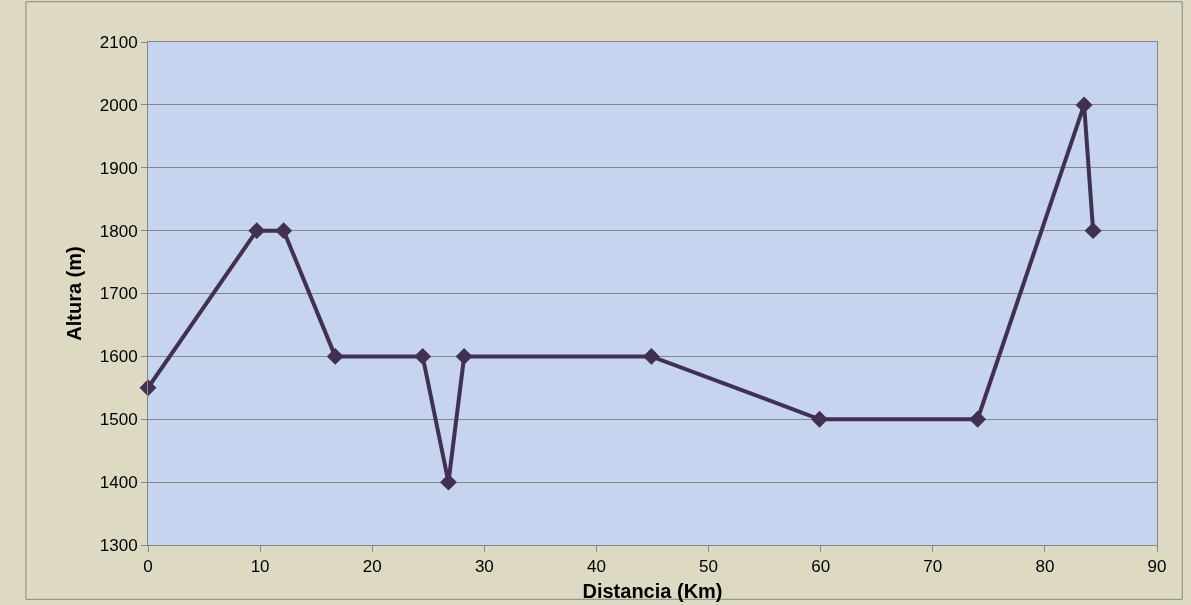 The height and width of the screenshot is (605, 1191). I want to click on x-tick-label: 20, so click(372, 567).